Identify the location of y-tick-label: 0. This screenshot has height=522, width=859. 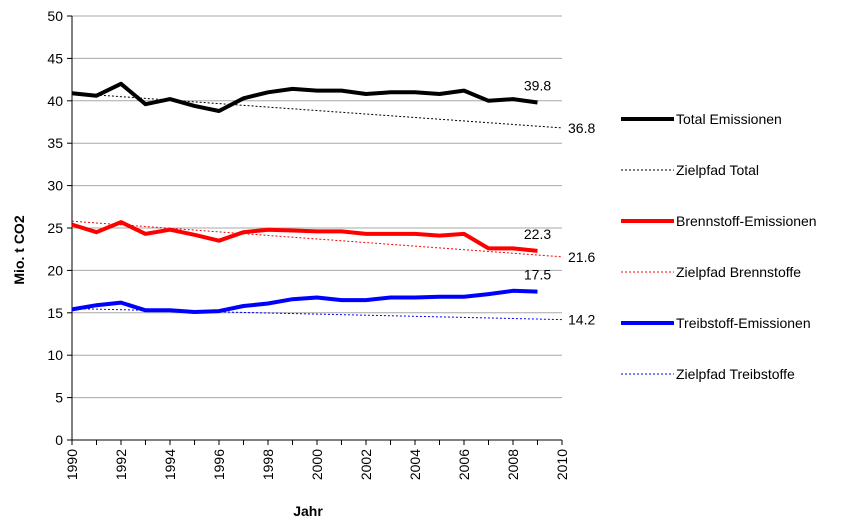
(59, 440).